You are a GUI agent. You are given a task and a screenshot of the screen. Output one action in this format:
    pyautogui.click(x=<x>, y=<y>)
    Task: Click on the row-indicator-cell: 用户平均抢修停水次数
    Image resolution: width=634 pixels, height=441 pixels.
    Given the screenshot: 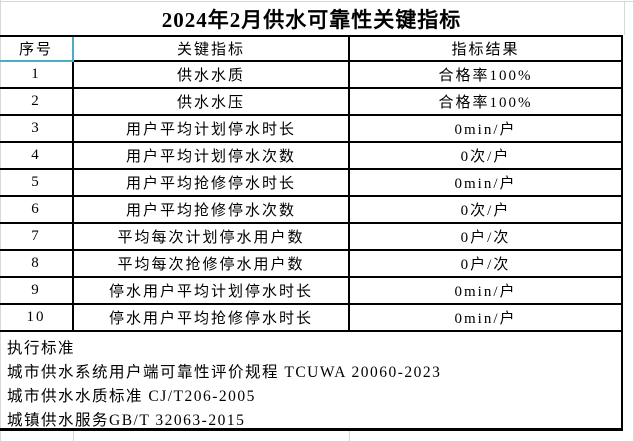 What is the action you would take?
    pyautogui.click(x=212, y=210)
    